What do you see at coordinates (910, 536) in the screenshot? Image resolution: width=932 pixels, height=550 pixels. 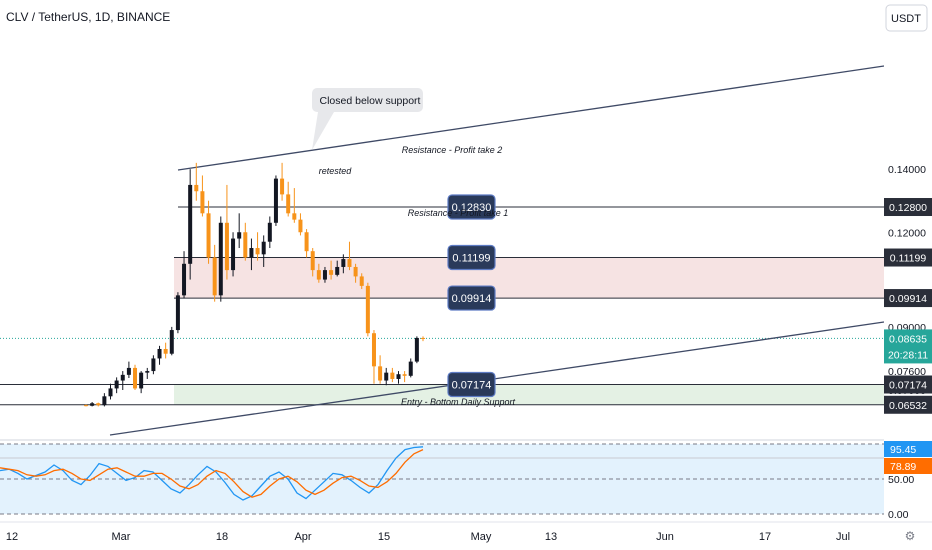 I see `settings-gear-icon: ⚙` at bounding box center [910, 536].